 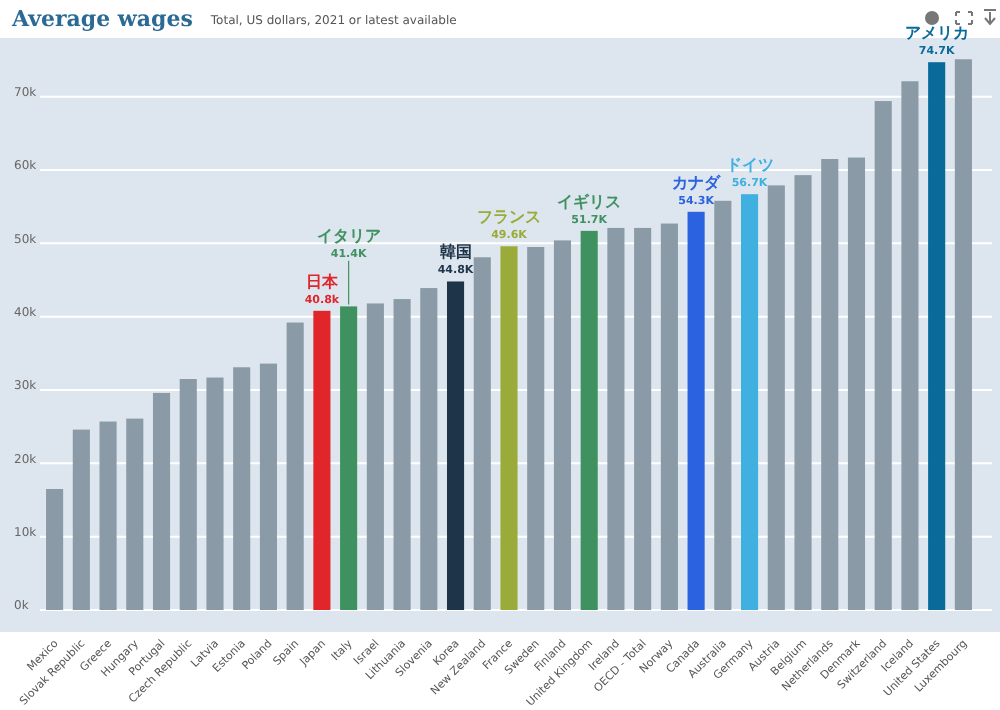 What do you see at coordinates (589, 201) in the screenshot?
I see `annotation: イギリス` at bounding box center [589, 201].